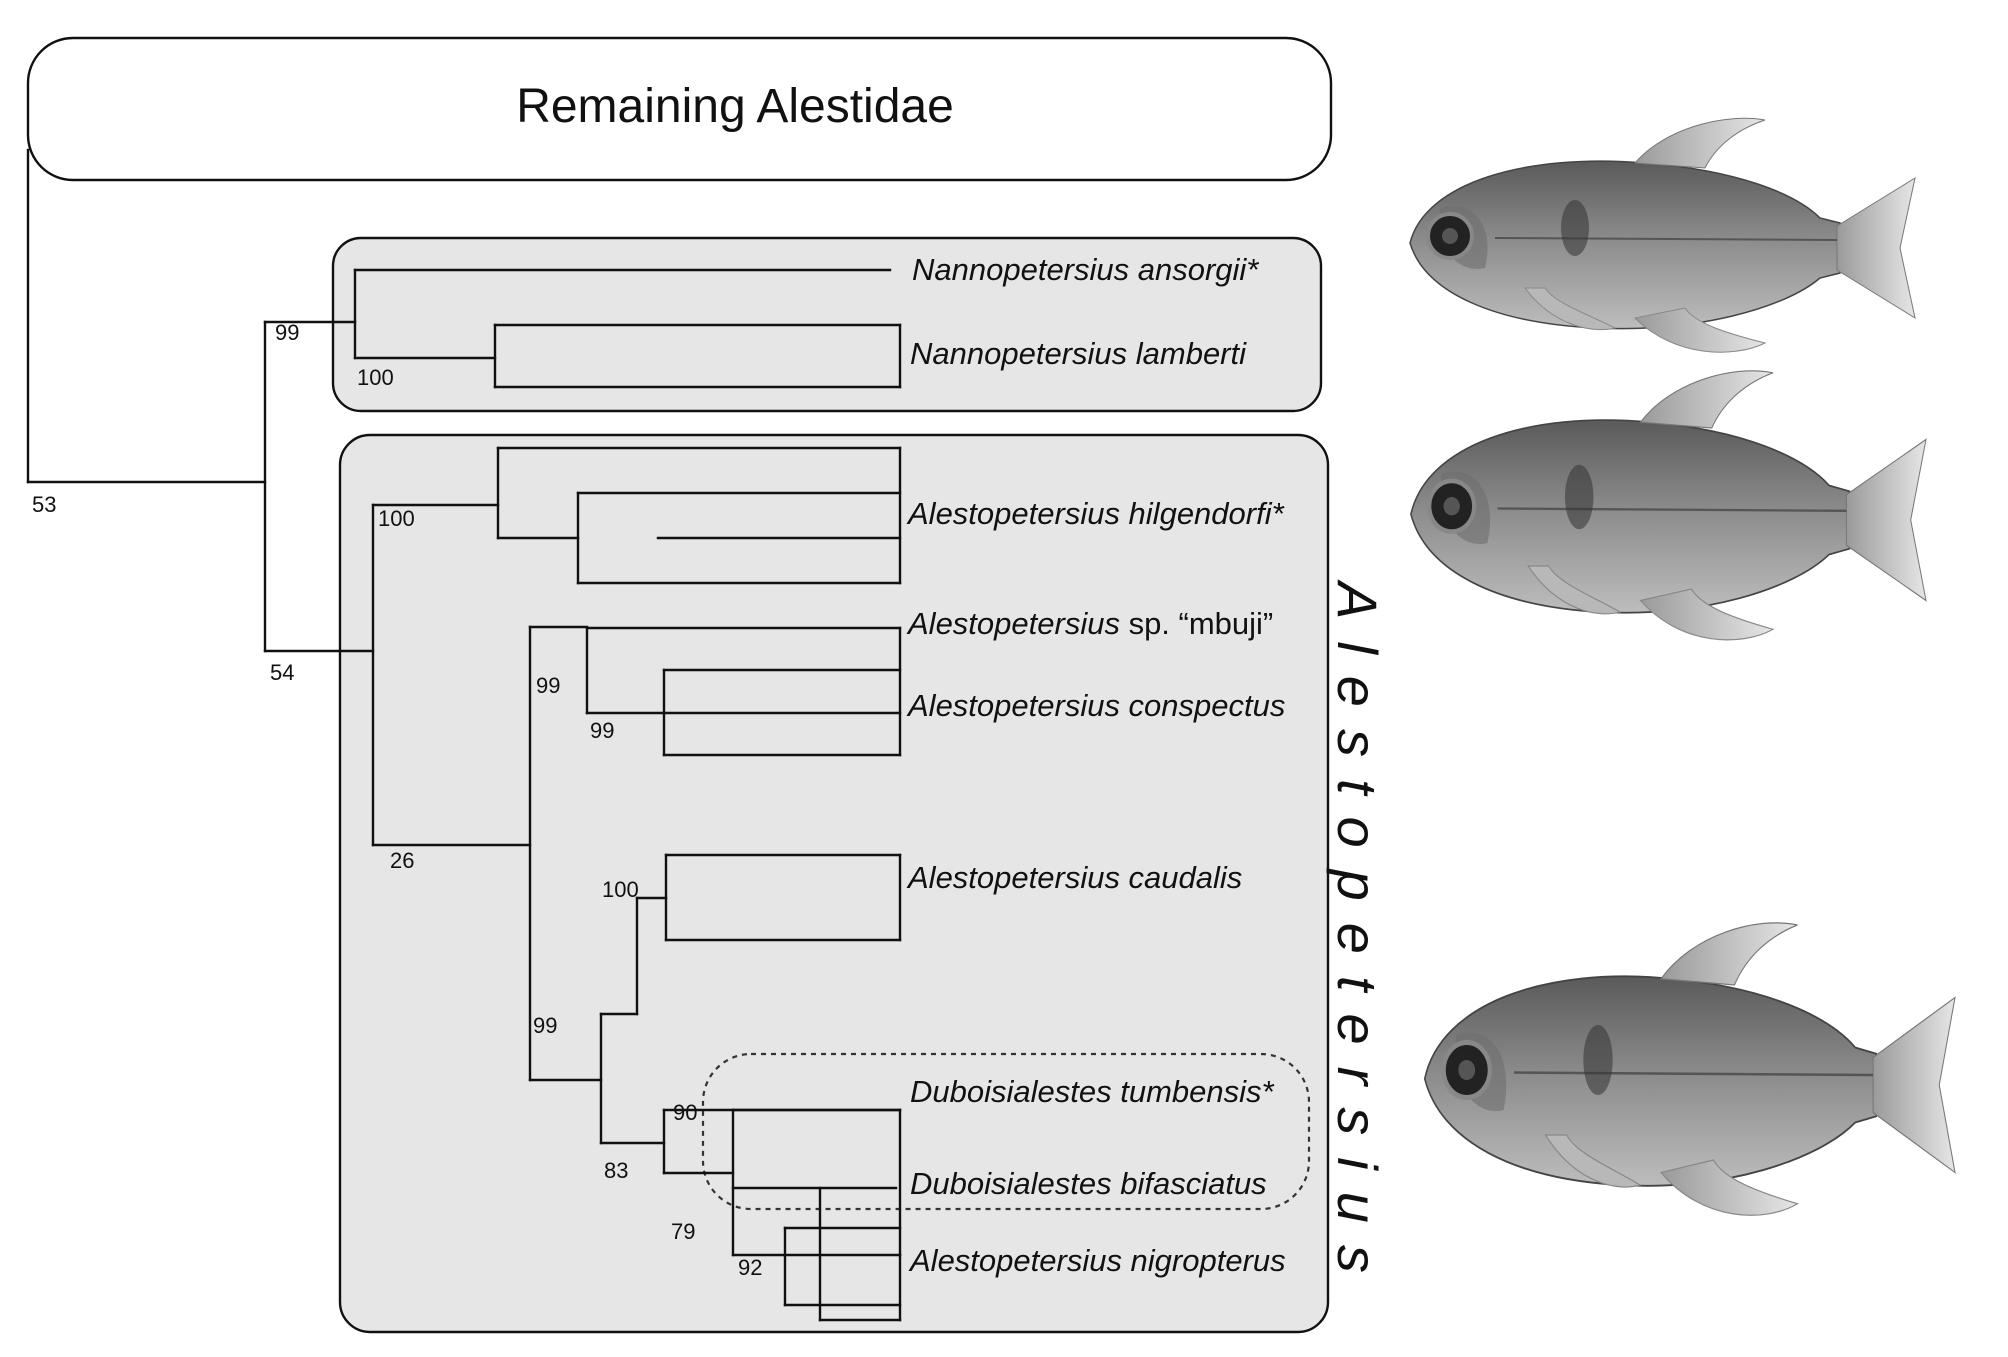 The height and width of the screenshot is (1357, 2008). What do you see at coordinates (616, 1170) in the screenshot?
I see `support-value: 83` at bounding box center [616, 1170].